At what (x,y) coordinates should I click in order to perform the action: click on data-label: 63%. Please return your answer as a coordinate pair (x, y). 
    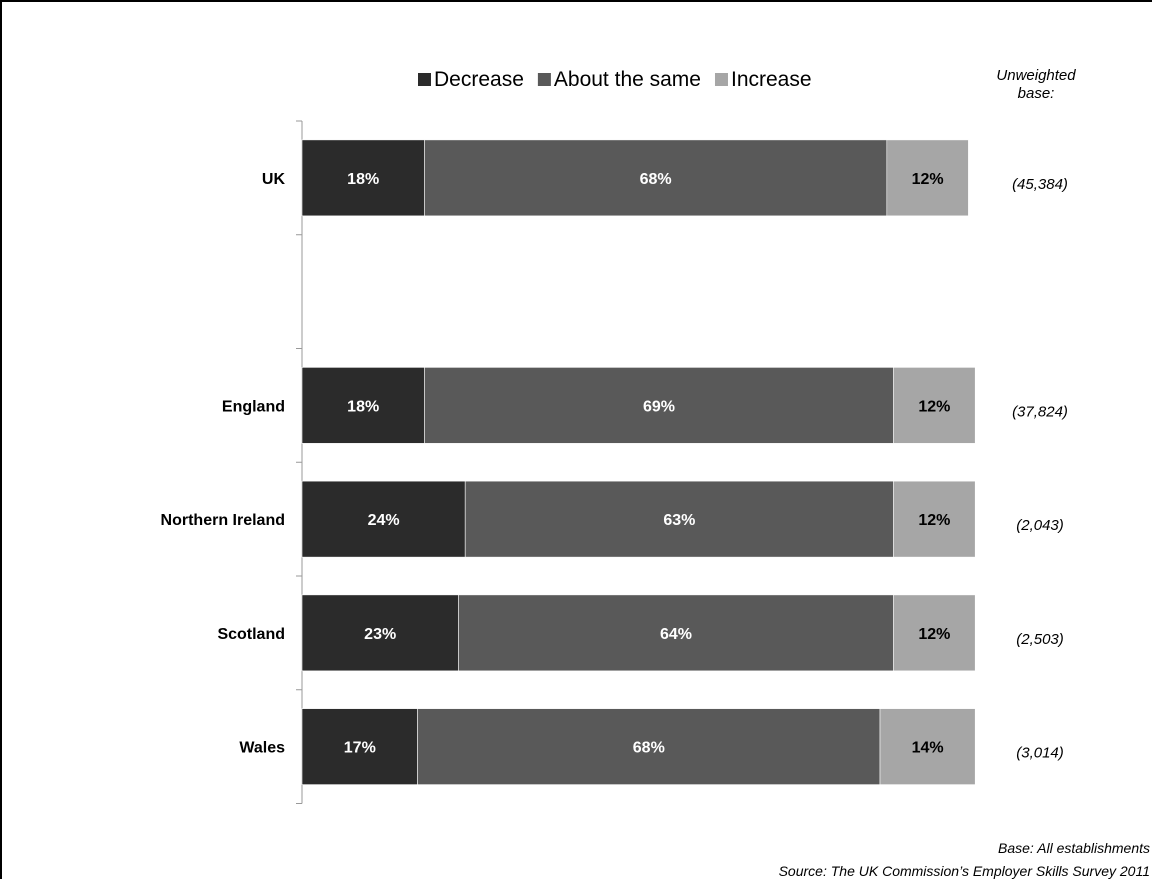
    Looking at the image, I should click on (679, 520).